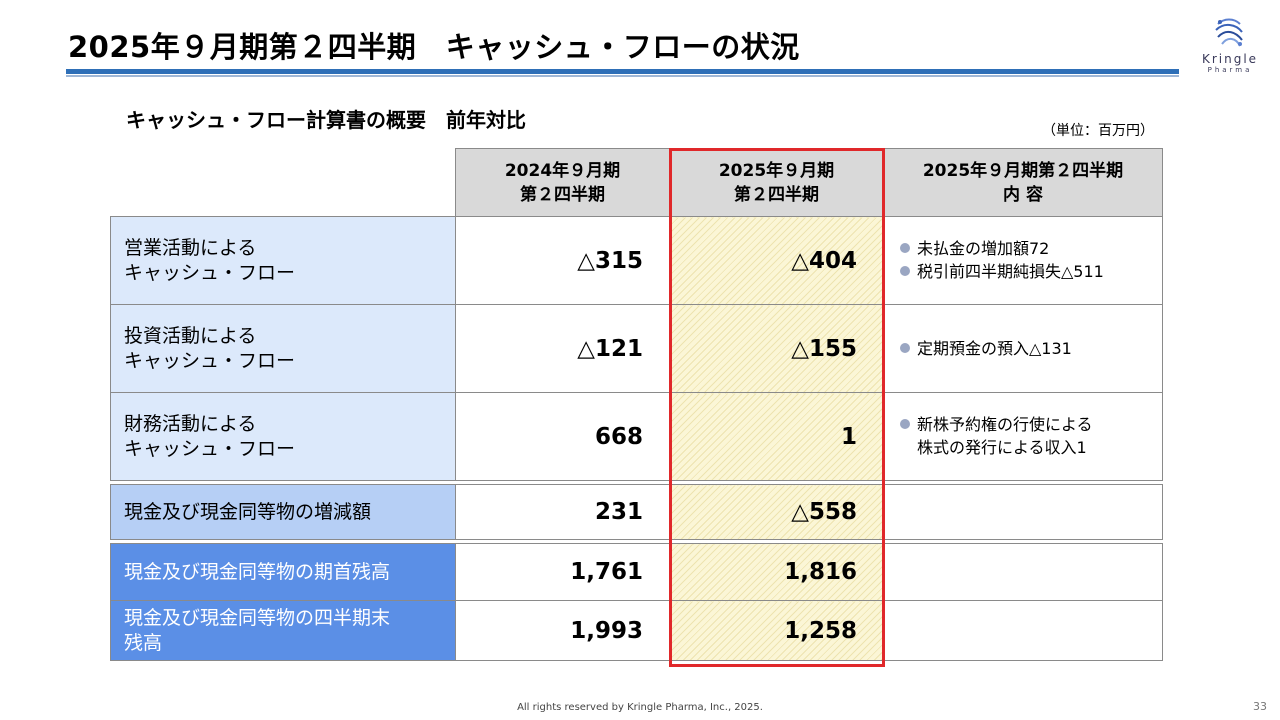 The image size is (1280, 720). Describe the element at coordinates (1026, 436) in the screenshot. I see `detail-bullet: 新株予約権の行使による 株式の発行による収入1` at that location.